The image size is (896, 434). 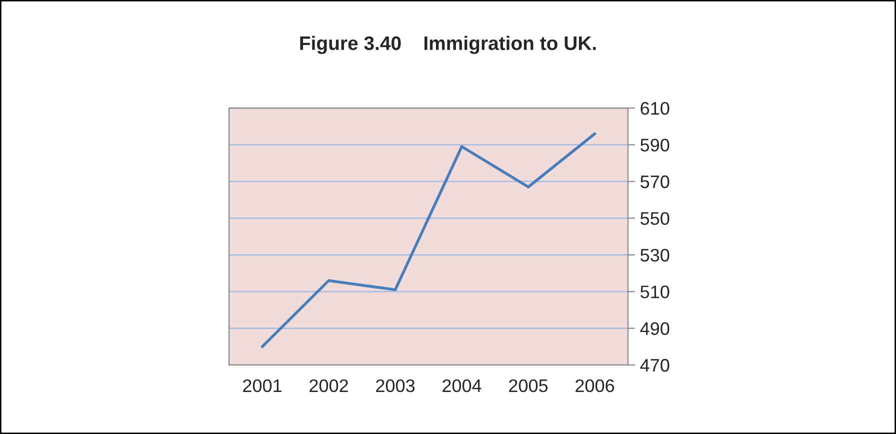 What do you see at coordinates (462, 385) in the screenshot?
I see `x-tick-label: 2004` at bounding box center [462, 385].